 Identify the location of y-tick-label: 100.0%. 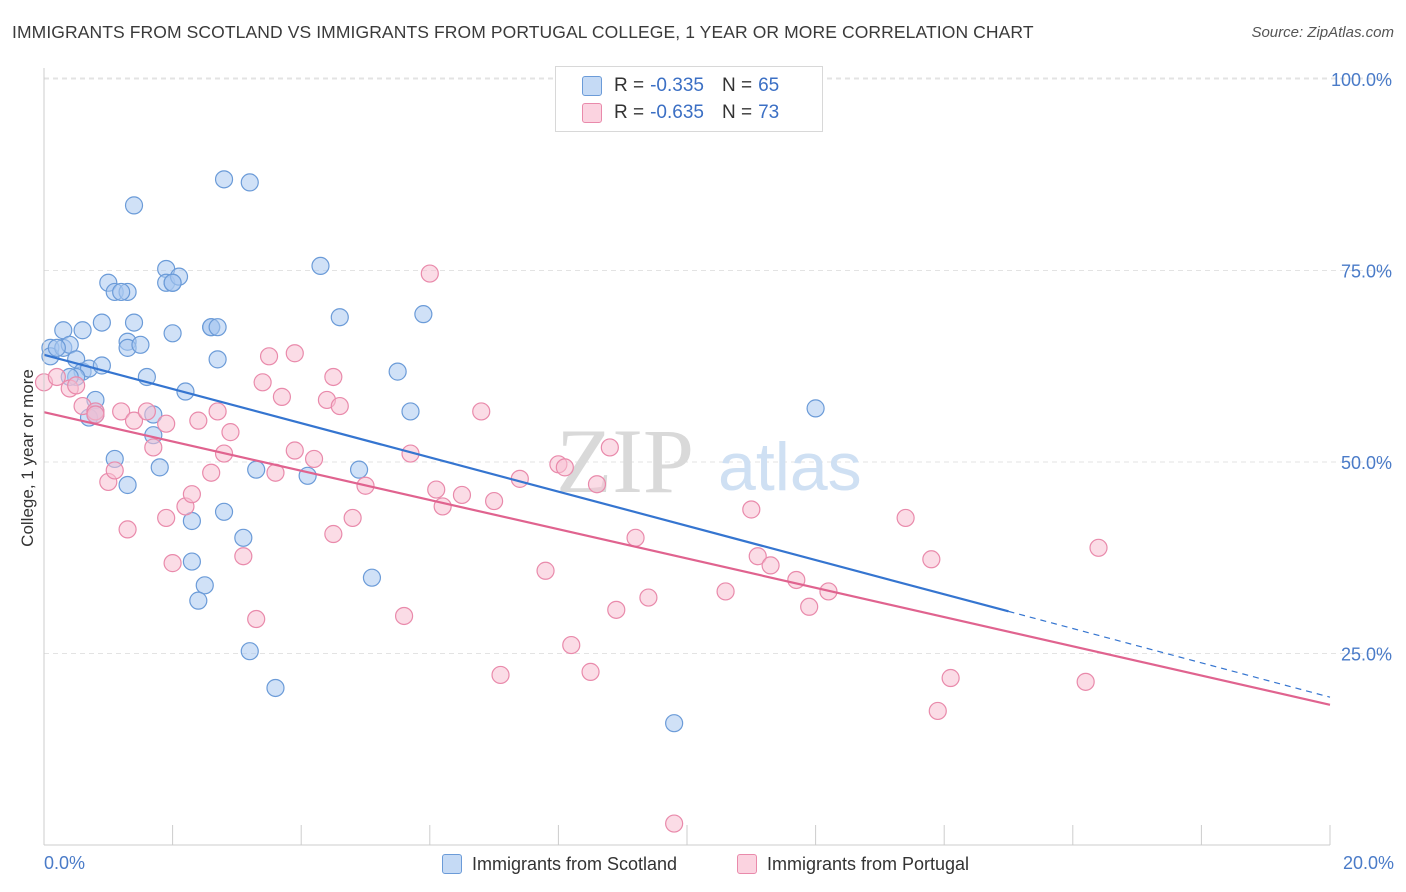
(1361, 80).